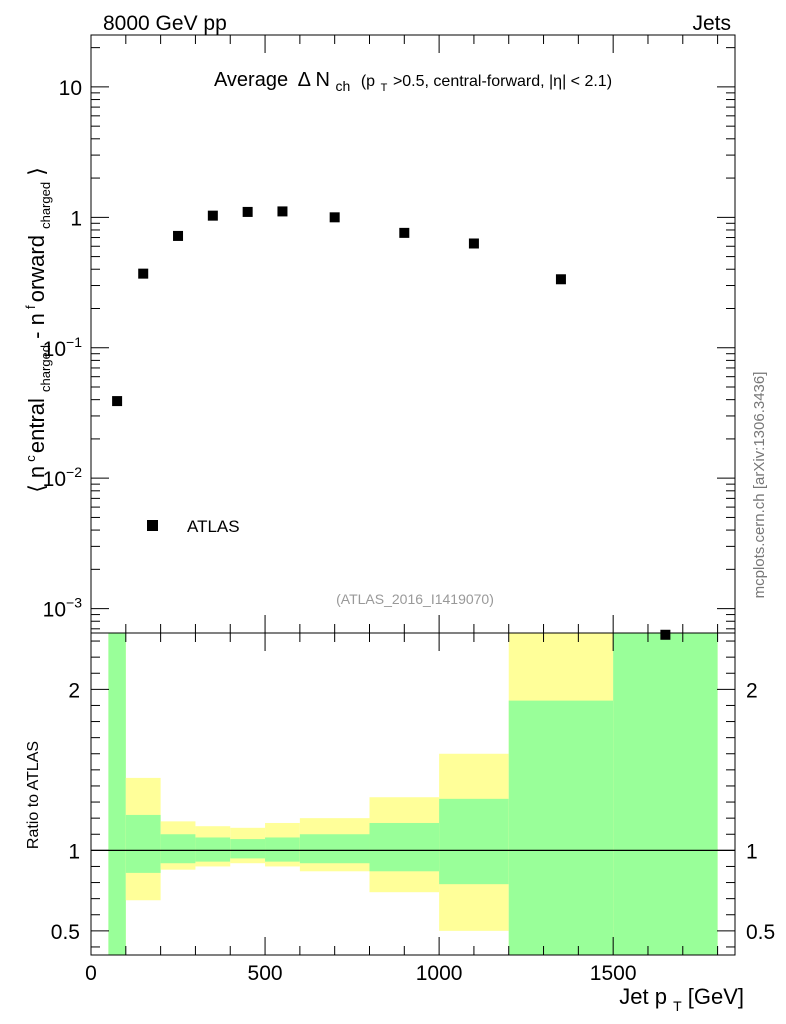 The image size is (786, 1024). What do you see at coordinates (368, 81) in the screenshot?
I see `title-p: (p` at bounding box center [368, 81].